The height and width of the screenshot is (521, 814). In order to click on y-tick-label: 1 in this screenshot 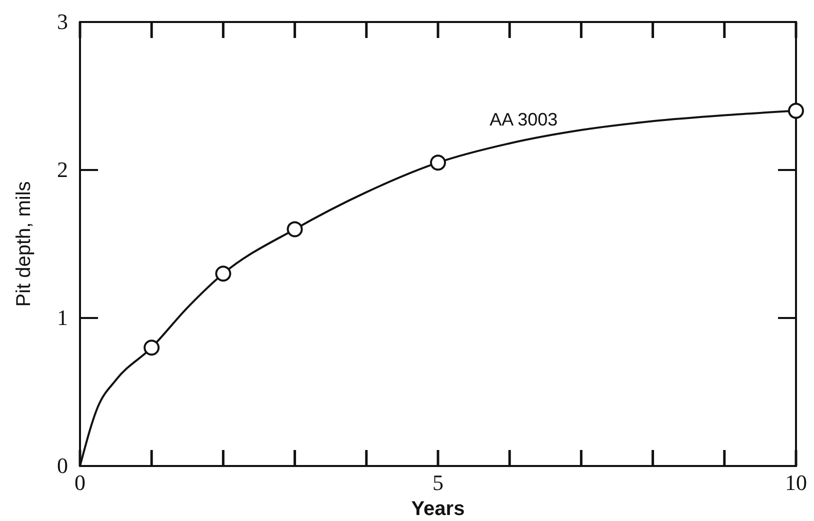, I will do `click(62, 317)`.